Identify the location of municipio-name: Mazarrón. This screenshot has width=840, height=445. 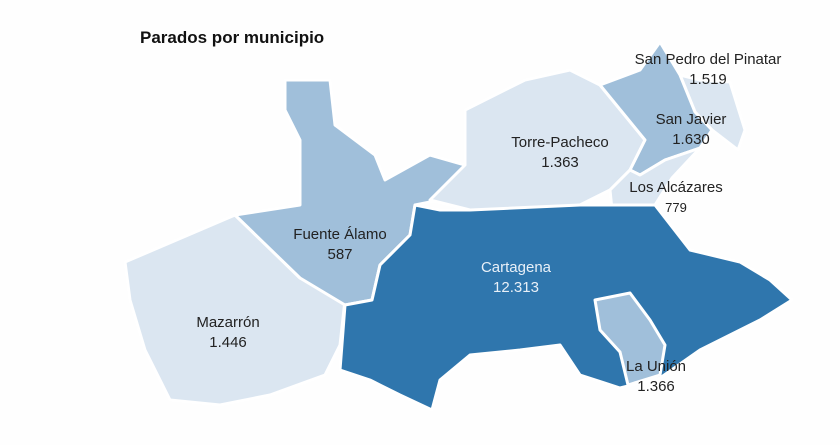
(228, 322).